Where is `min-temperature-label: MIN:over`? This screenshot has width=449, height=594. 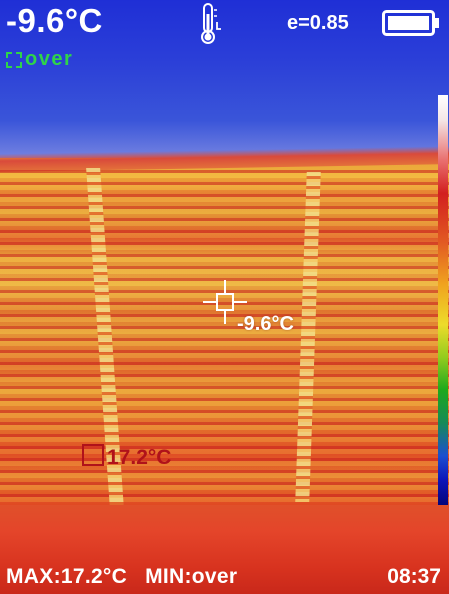
min-temperature-label: MIN:over is located at coordinates (191, 576).